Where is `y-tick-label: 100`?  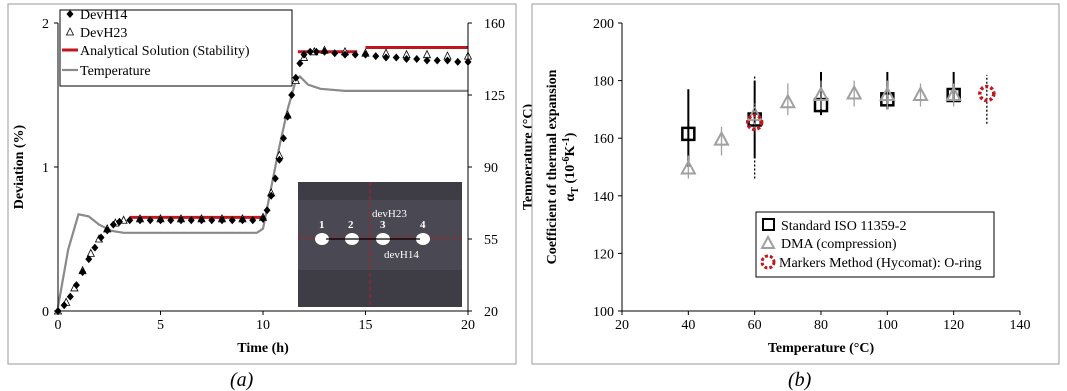
y-tick-label: 100 is located at coordinates (603, 312).